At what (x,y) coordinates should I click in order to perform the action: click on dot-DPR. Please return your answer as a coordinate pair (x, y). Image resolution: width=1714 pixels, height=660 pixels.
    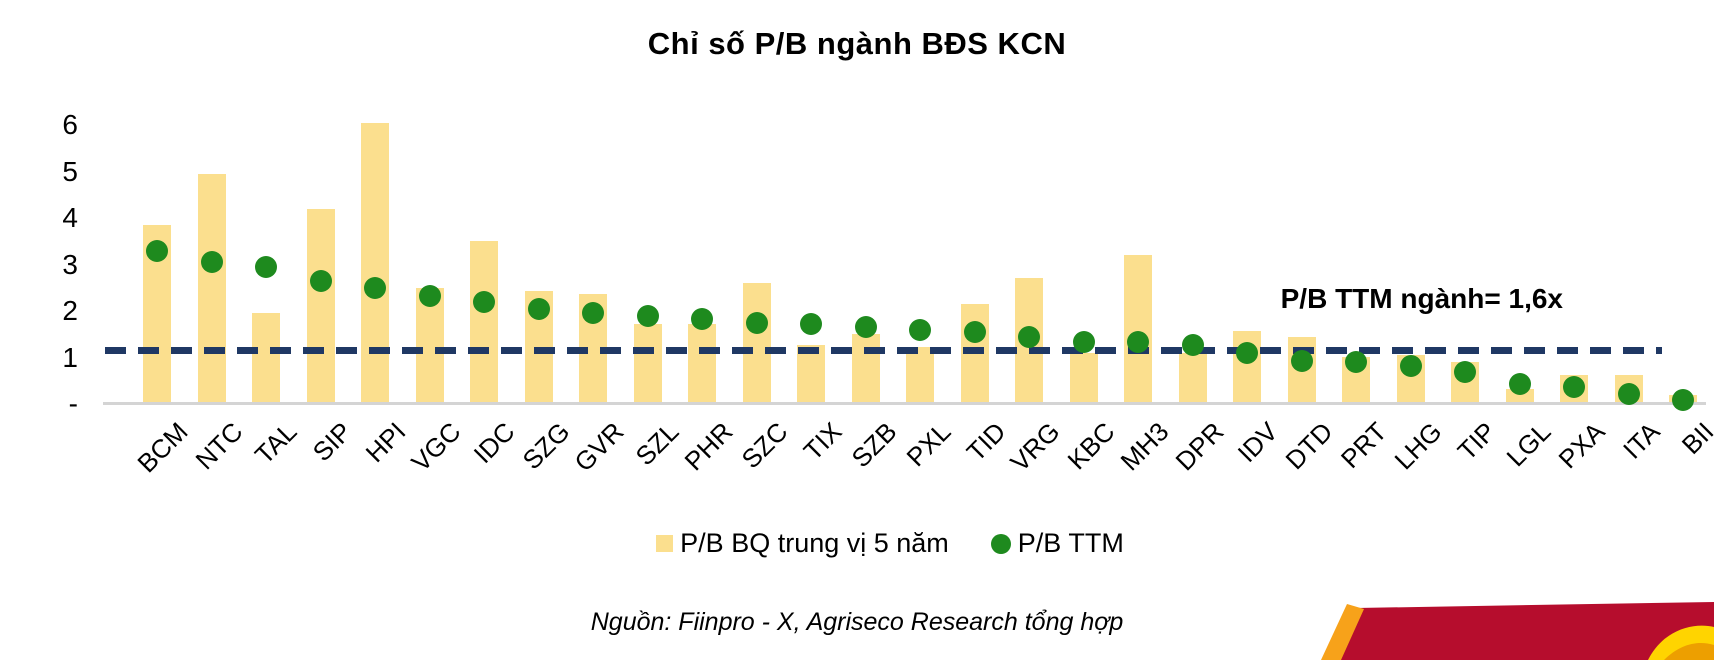
    Looking at the image, I should click on (1192, 345).